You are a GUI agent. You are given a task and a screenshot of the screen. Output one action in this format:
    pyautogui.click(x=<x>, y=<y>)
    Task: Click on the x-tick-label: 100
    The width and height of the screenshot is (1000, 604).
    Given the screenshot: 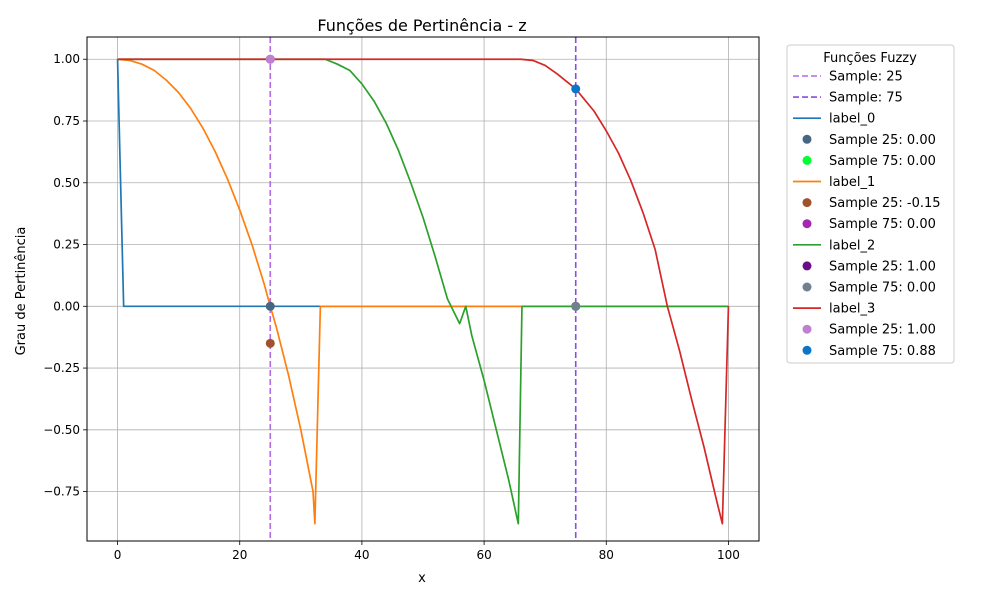 What is the action you would take?
    pyautogui.click(x=728, y=555)
    